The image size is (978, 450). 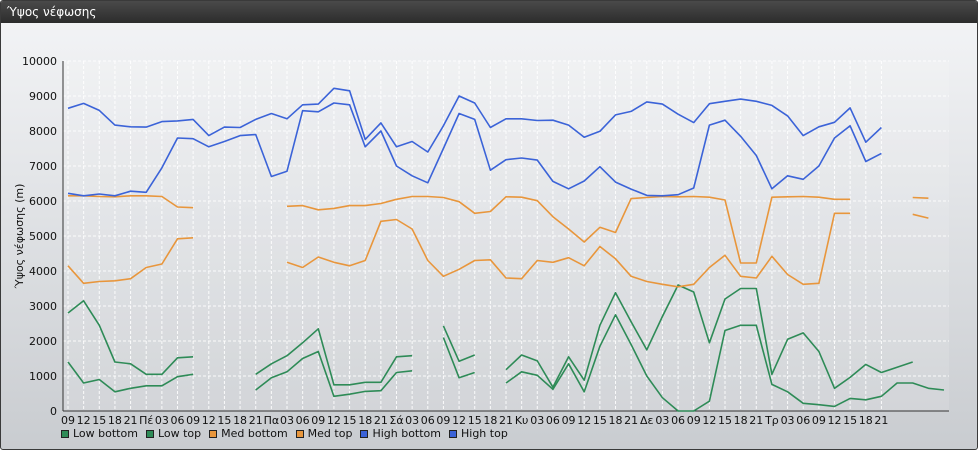 What do you see at coordinates (484, 433) in the screenshot?
I see `legend-label: High top` at bounding box center [484, 433].